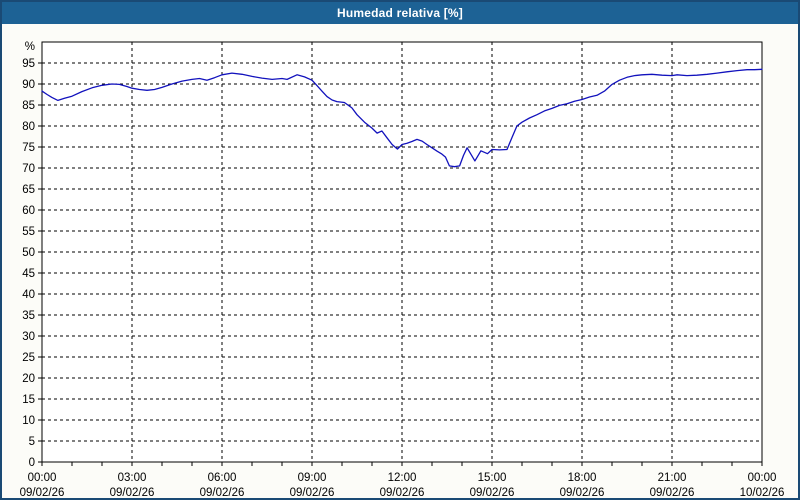 The image size is (800, 500). I want to click on y-tick-label: 0, so click(32, 463).